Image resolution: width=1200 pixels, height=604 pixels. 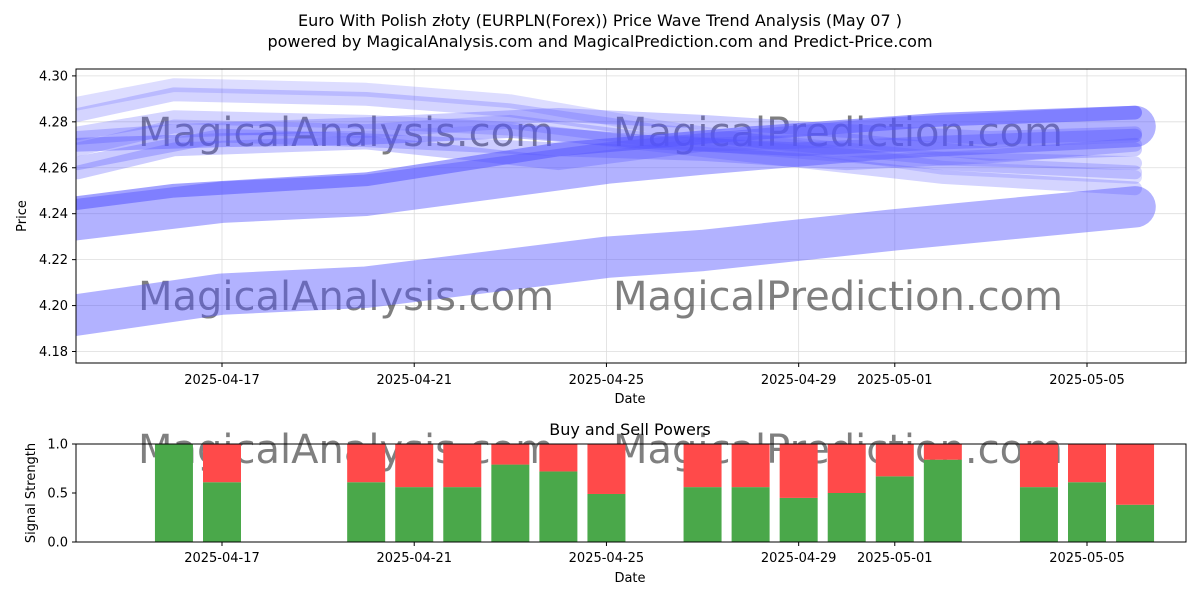 What do you see at coordinates (799, 380) in the screenshot?
I see `price-x-tick-label-3: 2025-04-29` at bounding box center [799, 380].